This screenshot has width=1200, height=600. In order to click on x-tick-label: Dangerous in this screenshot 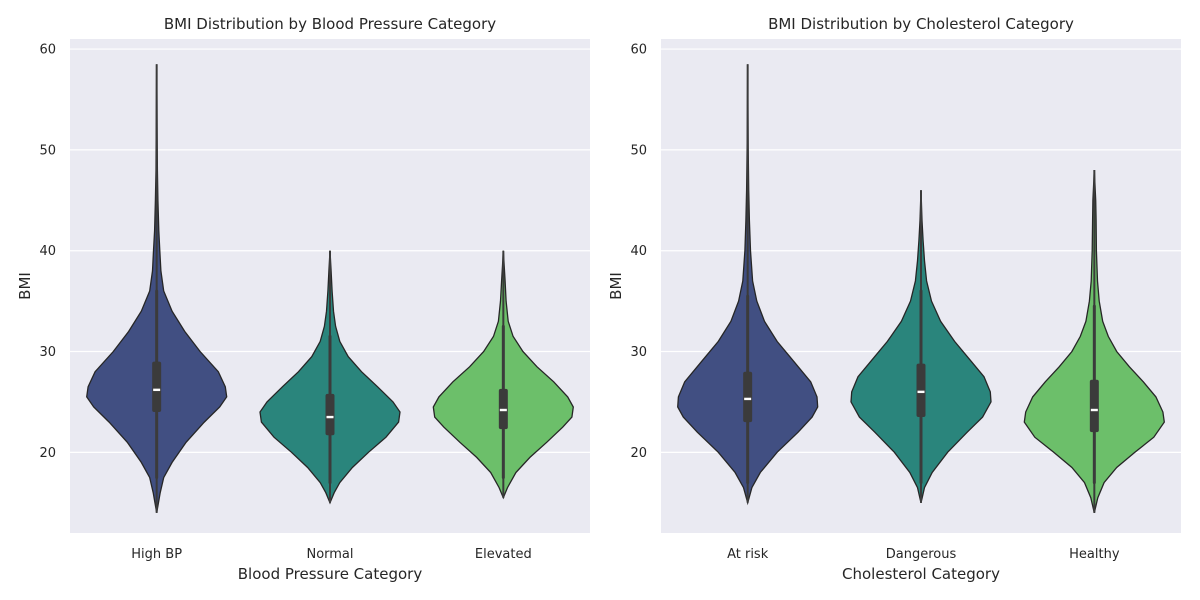, I will do `click(921, 554)`.